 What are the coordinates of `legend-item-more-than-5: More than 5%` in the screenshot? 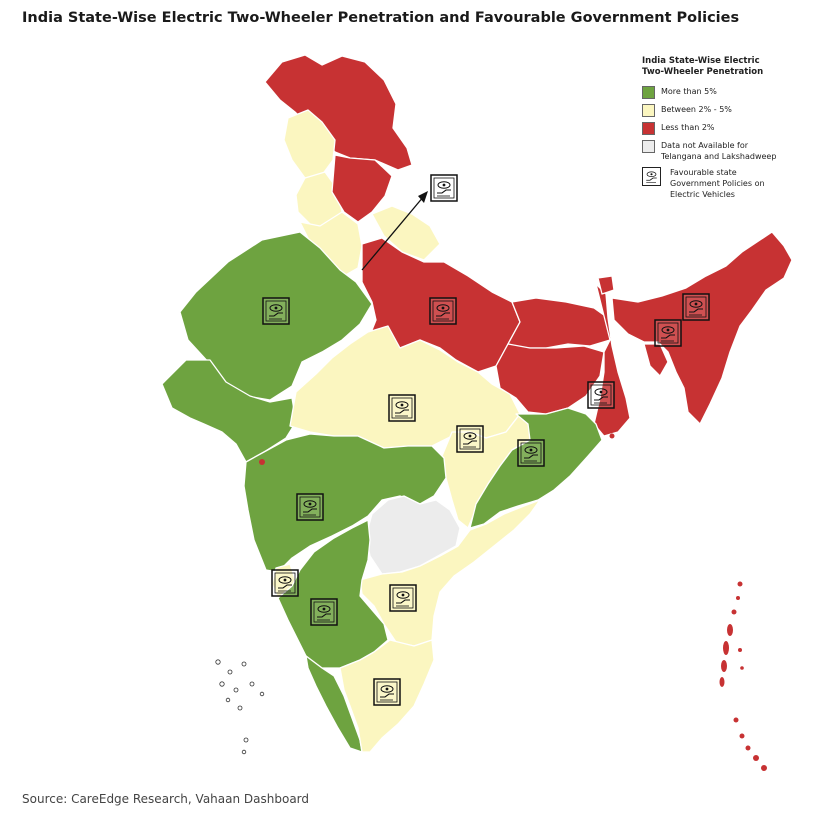 It's located at (734, 92).